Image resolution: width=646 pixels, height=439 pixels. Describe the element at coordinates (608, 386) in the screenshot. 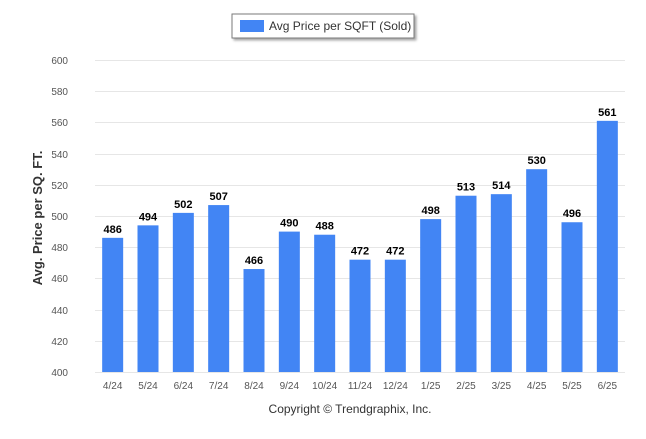

I see `x-tick-label: 6/25` at that location.